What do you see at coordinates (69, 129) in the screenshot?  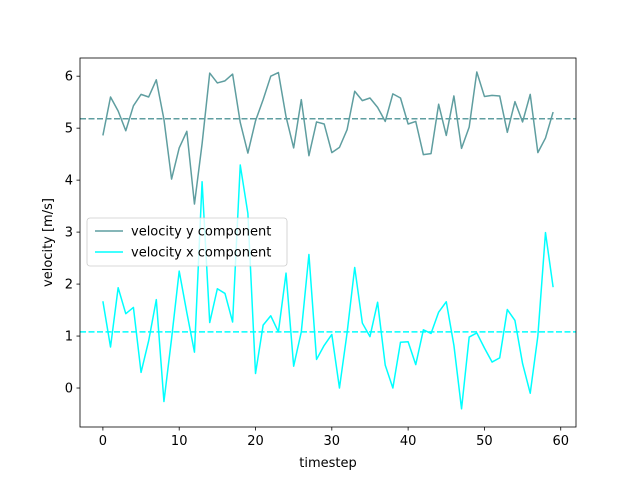 I see `y-tick-label: 5` at bounding box center [69, 129].